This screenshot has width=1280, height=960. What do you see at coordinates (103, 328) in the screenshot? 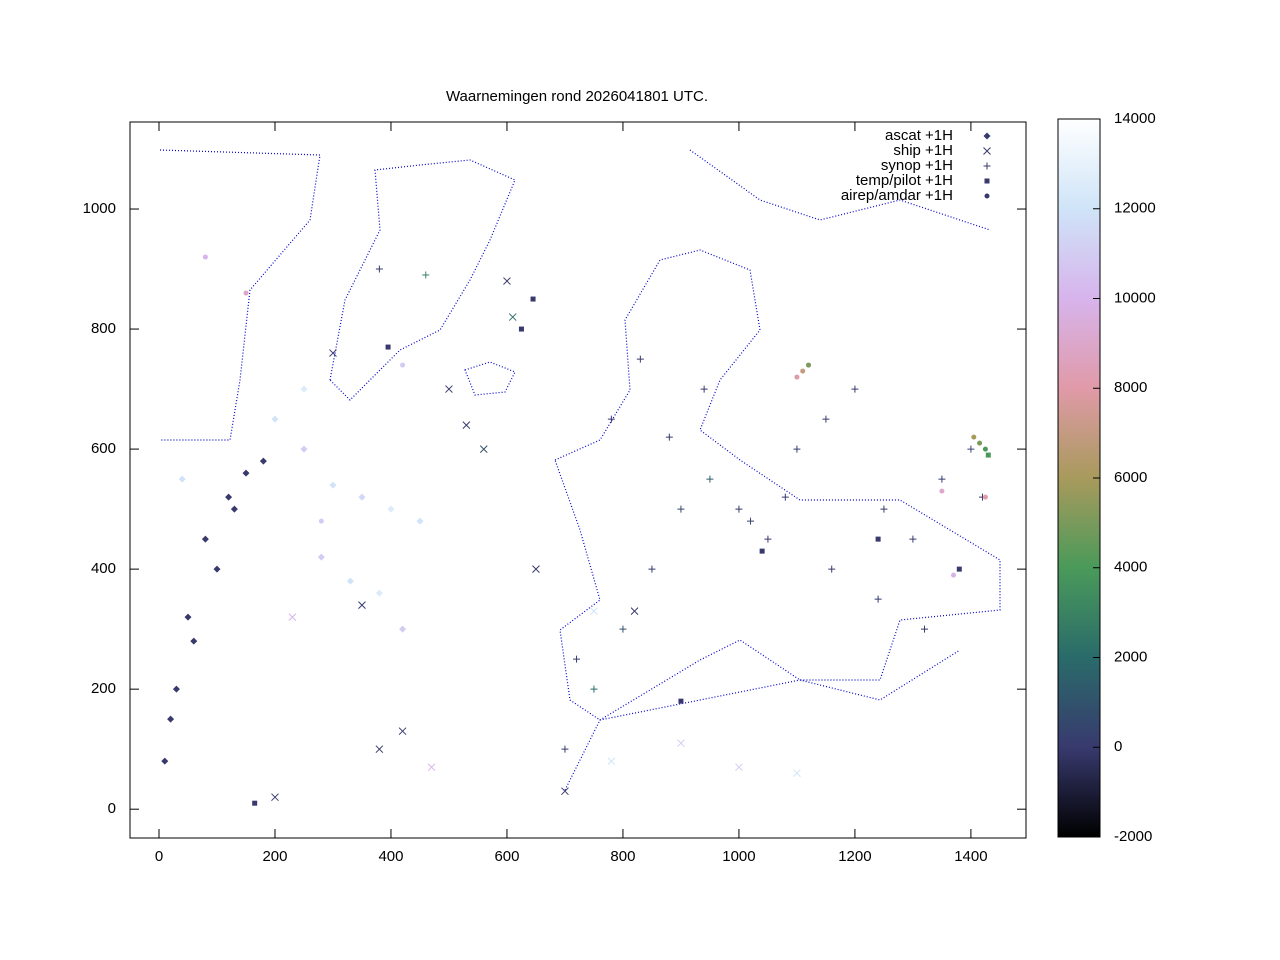
I see `y-tick-label: 800` at bounding box center [103, 328].